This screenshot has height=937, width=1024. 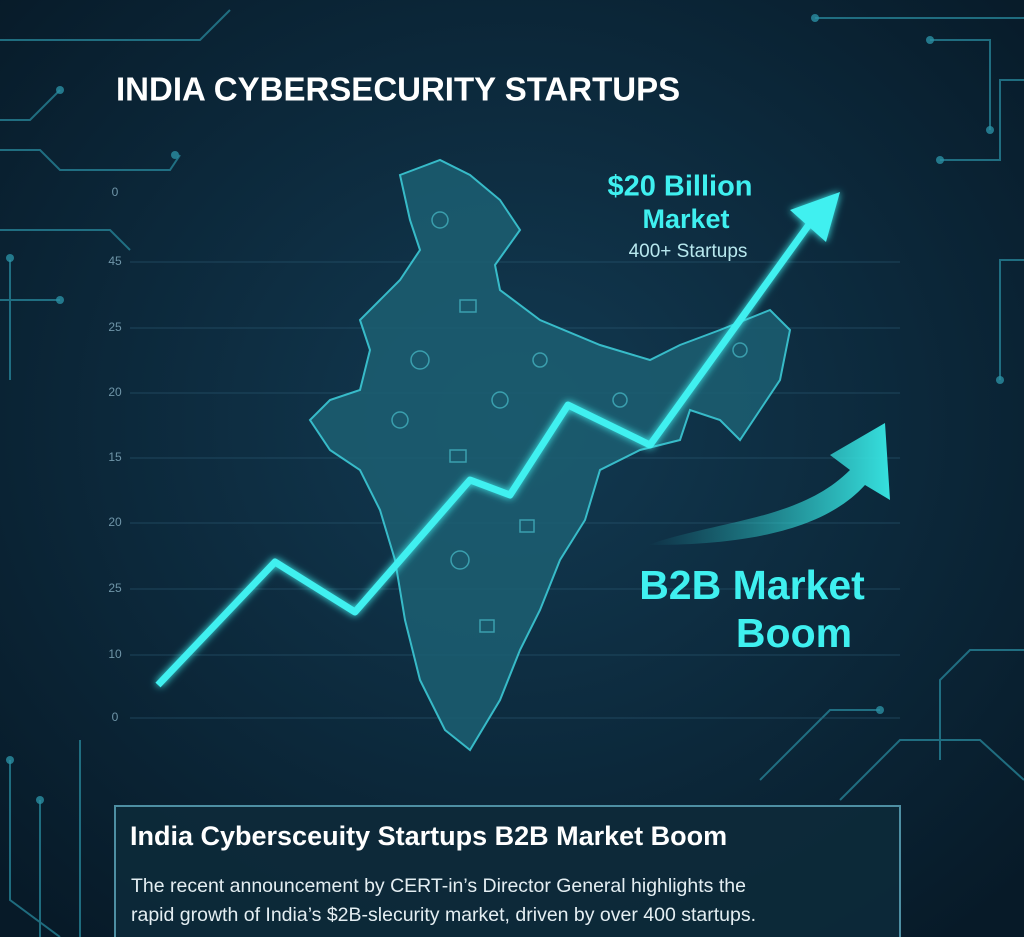 I want to click on callout-headline: $20 Billion, so click(x=679, y=187).